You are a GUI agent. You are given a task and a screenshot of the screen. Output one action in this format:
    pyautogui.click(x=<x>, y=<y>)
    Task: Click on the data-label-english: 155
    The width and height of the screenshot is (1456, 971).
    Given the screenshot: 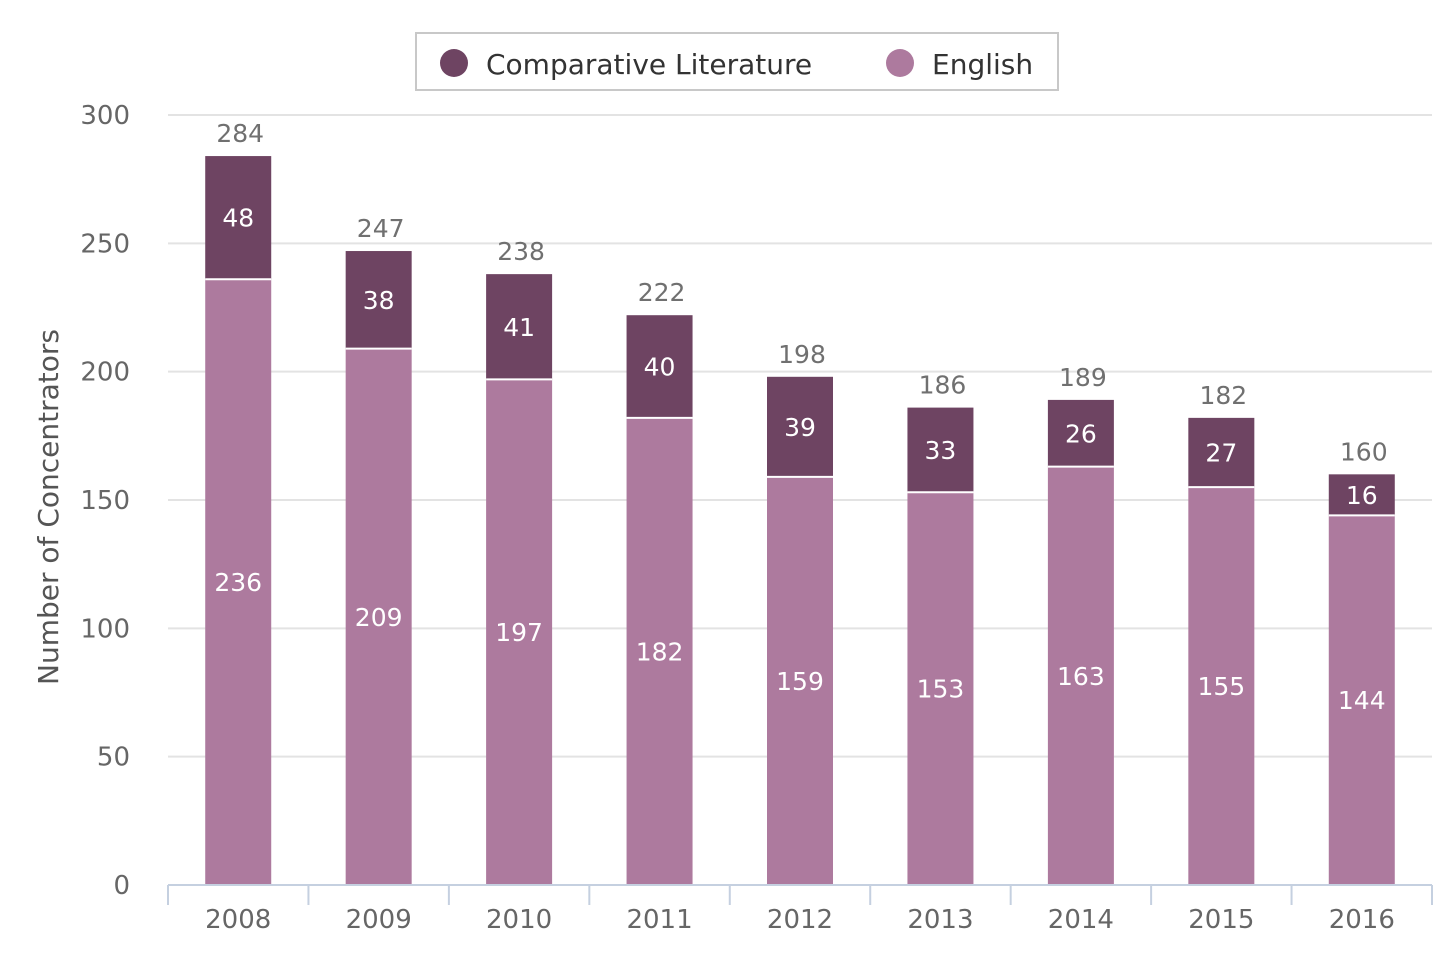 What is the action you would take?
    pyautogui.click(x=1221, y=686)
    